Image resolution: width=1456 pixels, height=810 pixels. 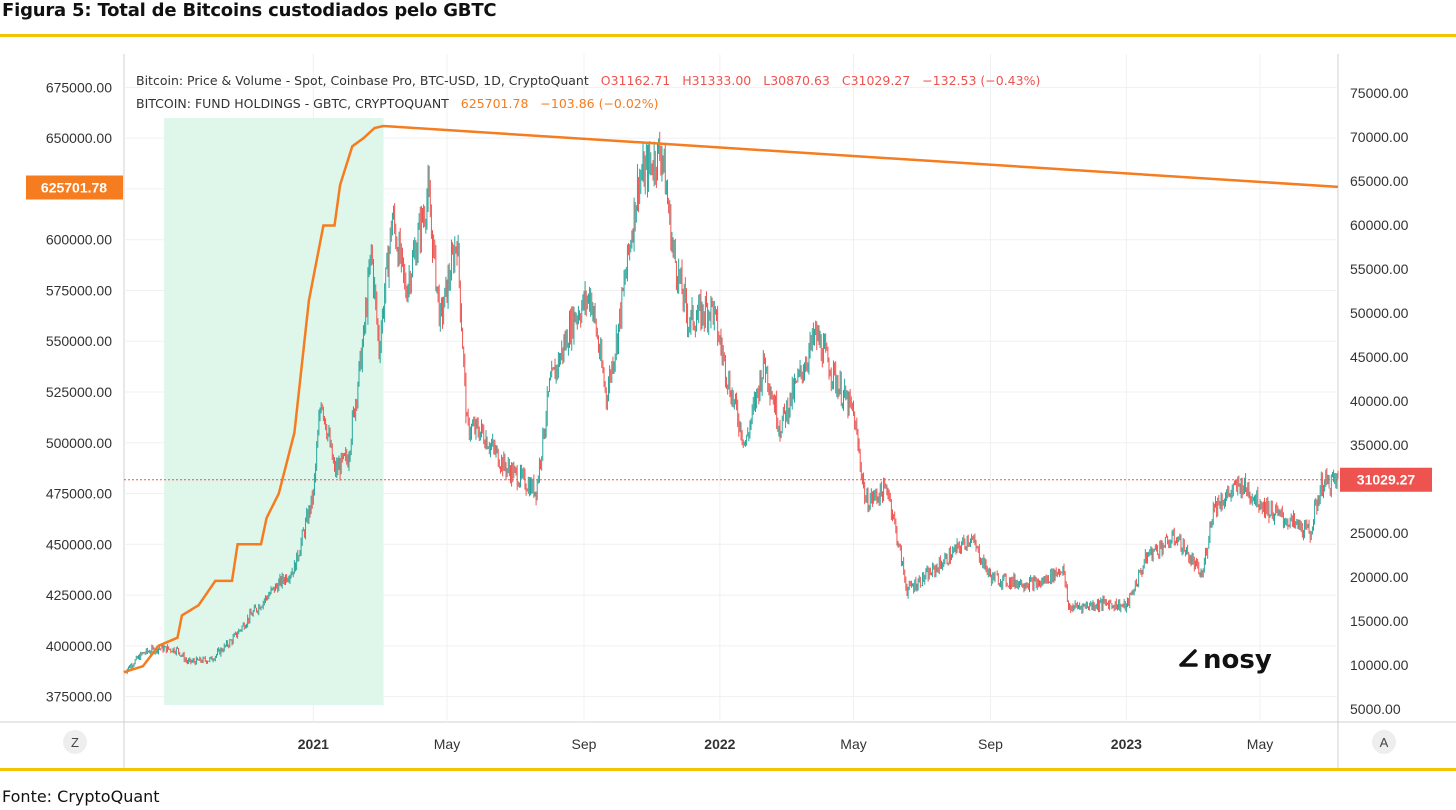 I want to click on figure-source: Fonte: CryptoQuant, so click(x=81, y=796).